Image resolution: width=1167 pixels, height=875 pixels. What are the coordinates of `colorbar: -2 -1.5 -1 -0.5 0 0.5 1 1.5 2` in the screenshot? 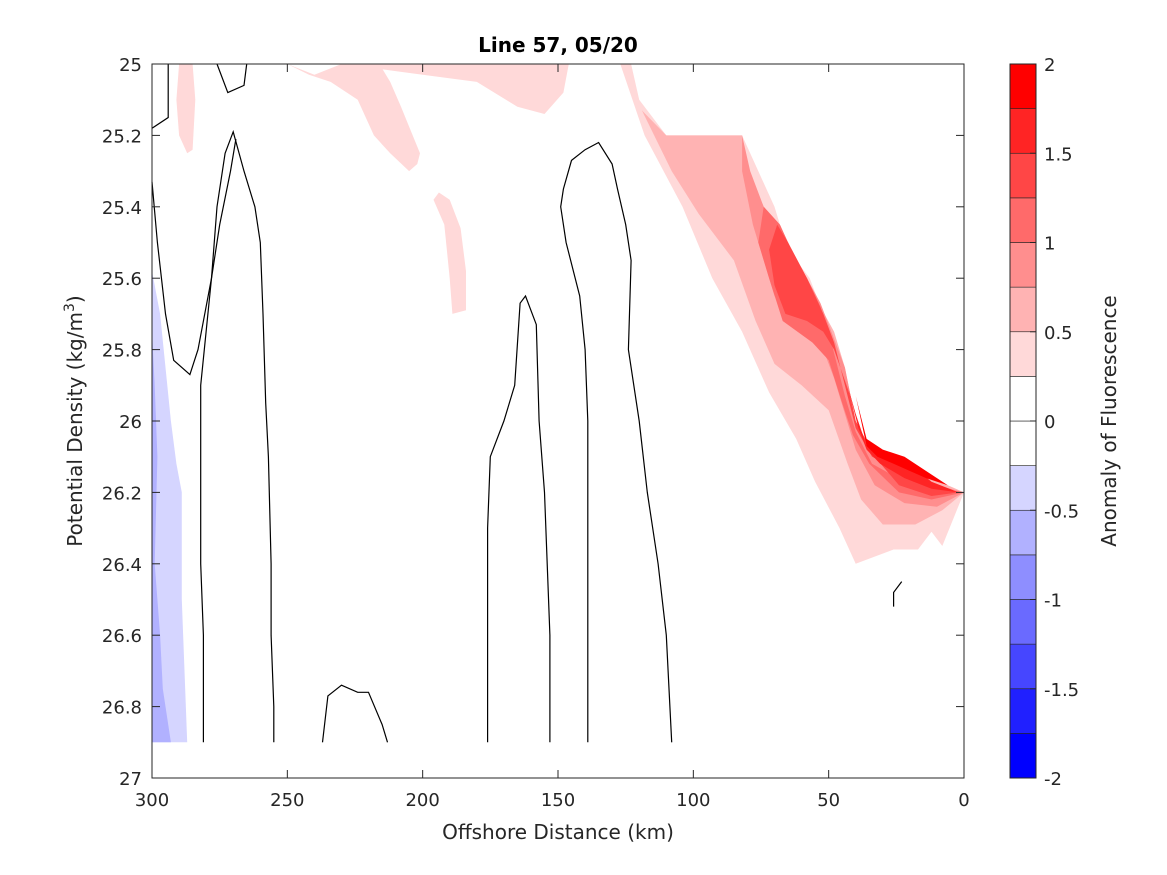 It's located at (1044, 422).